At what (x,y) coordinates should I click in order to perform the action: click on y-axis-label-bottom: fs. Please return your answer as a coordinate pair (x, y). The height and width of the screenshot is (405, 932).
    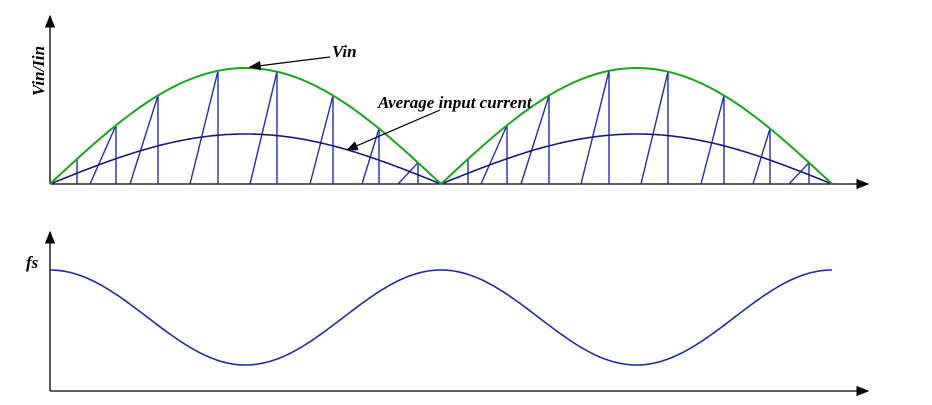
    Looking at the image, I should click on (32, 262).